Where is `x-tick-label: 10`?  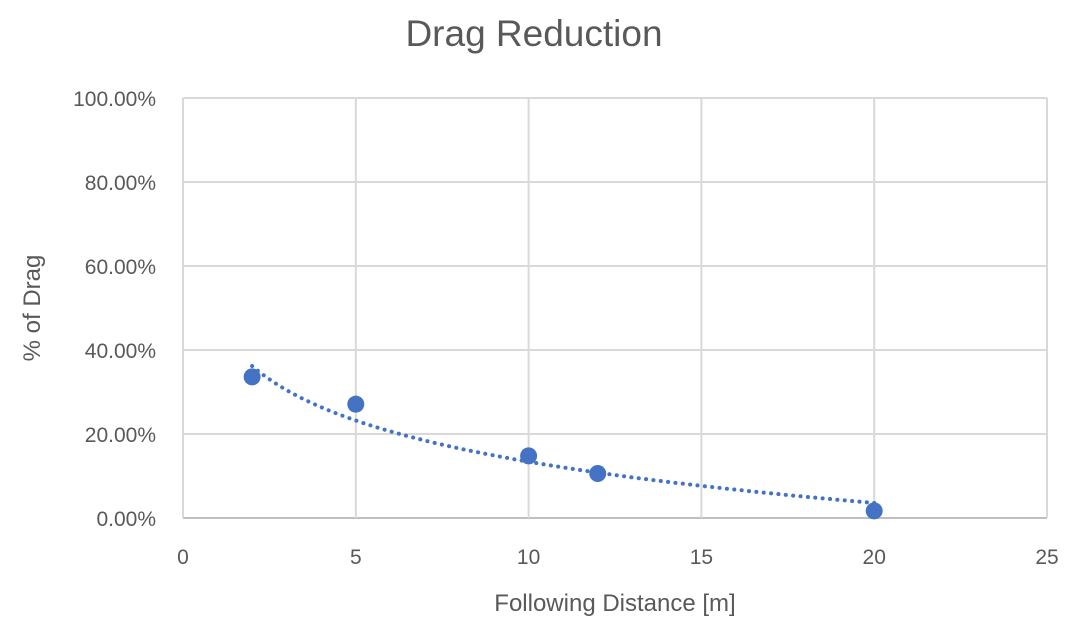 x-tick-label: 10 is located at coordinates (528, 557).